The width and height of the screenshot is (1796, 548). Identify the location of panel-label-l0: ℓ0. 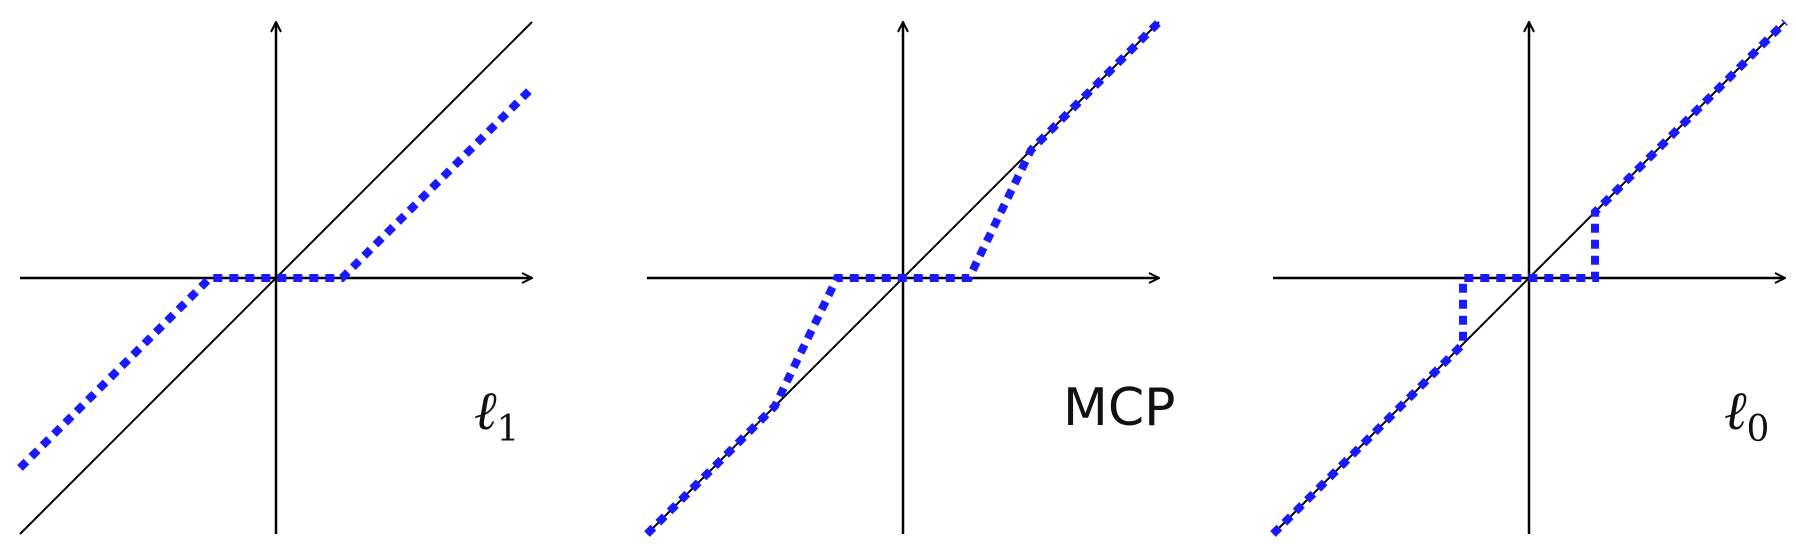
(1746, 416).